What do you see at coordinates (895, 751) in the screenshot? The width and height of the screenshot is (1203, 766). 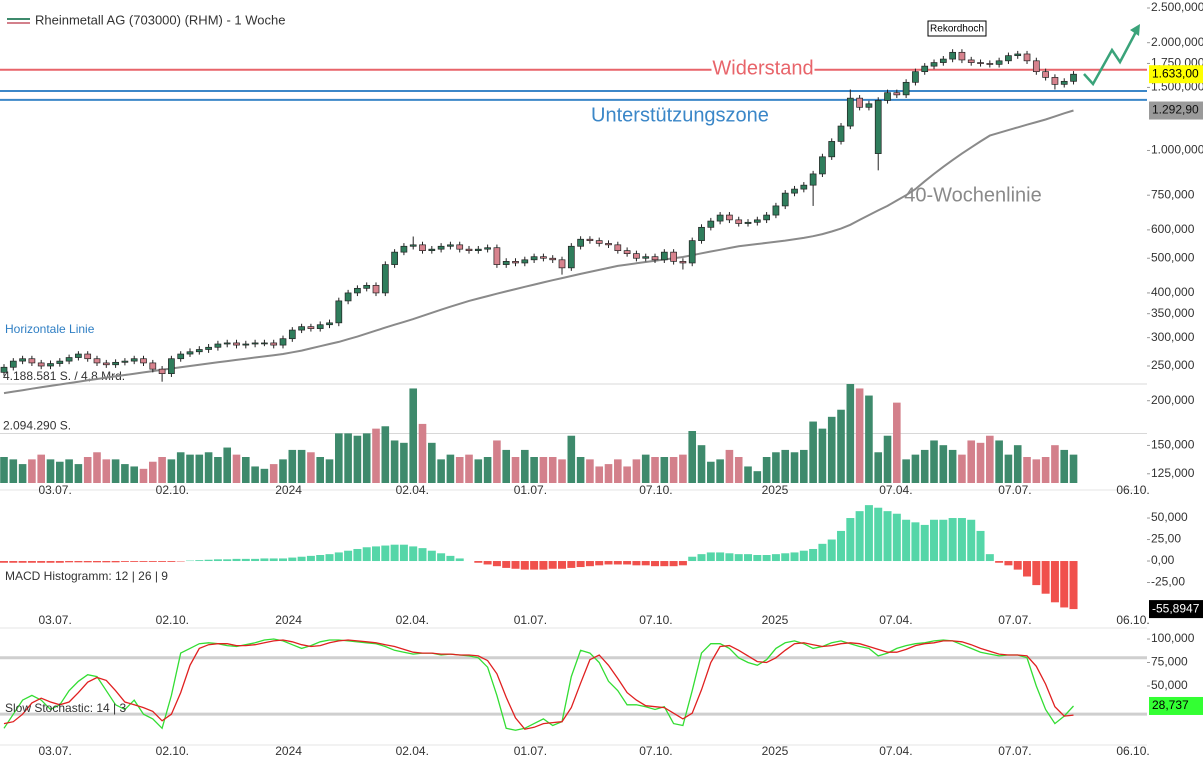 I see `x-tick-label: 07.04.` at bounding box center [895, 751].